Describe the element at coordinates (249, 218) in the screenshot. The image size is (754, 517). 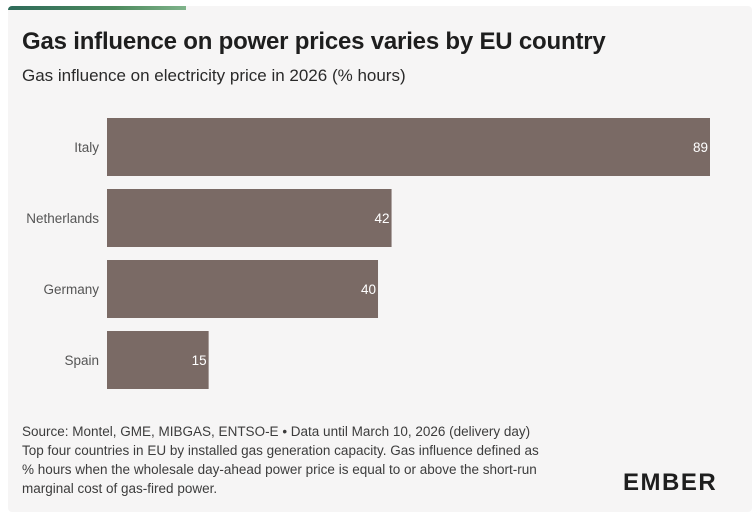
I see `bar-netherlands` at that location.